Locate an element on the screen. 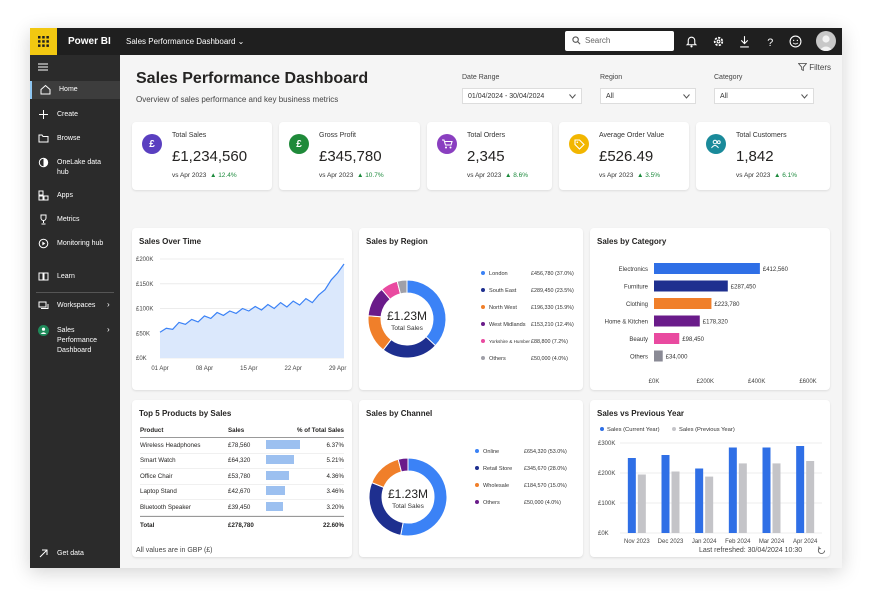 This screenshot has width=872, height=601. last-refreshed: Last refreshed: 30/04/2024 10:30 is located at coordinates (751, 550).